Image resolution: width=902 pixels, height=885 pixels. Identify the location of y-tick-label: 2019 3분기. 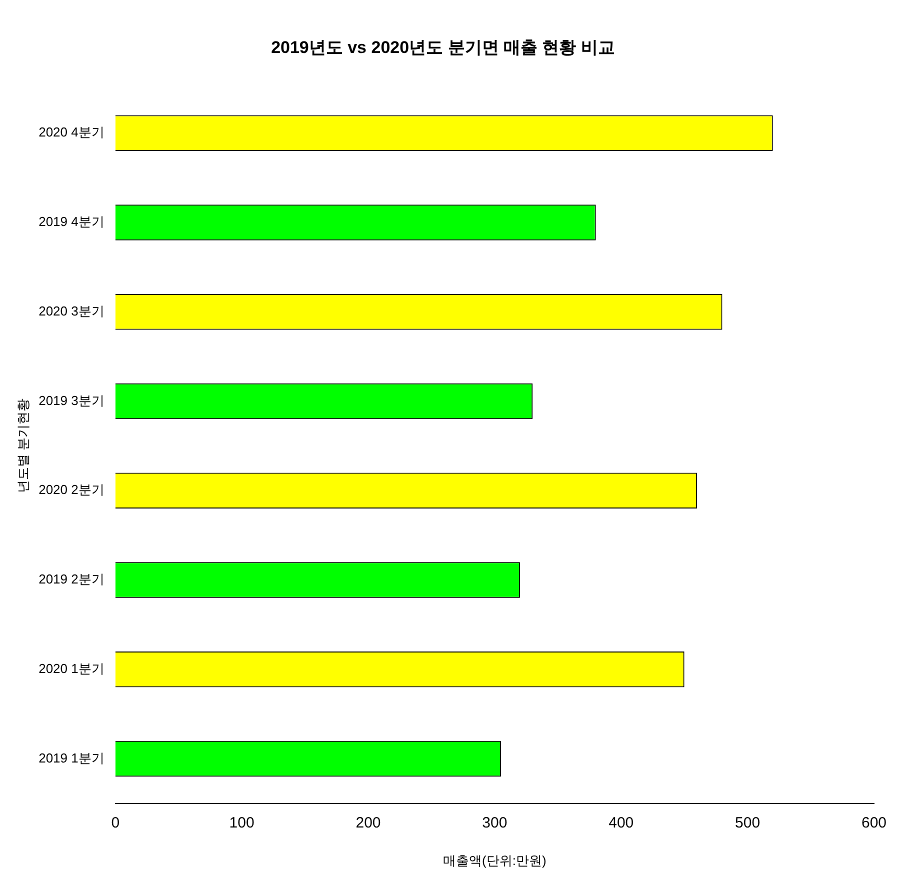
(71, 400).